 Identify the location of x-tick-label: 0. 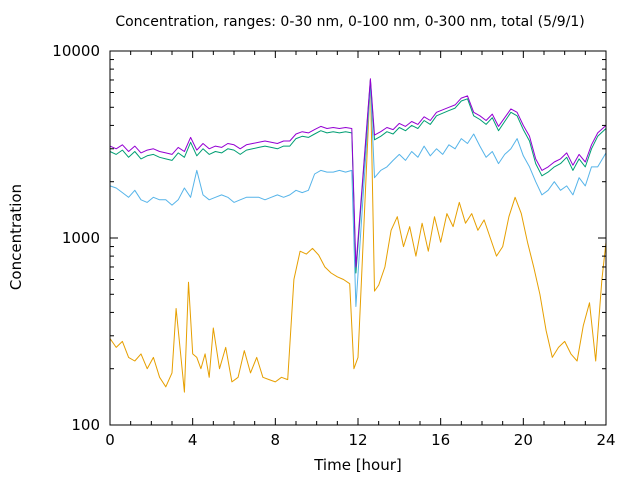
(110, 440).